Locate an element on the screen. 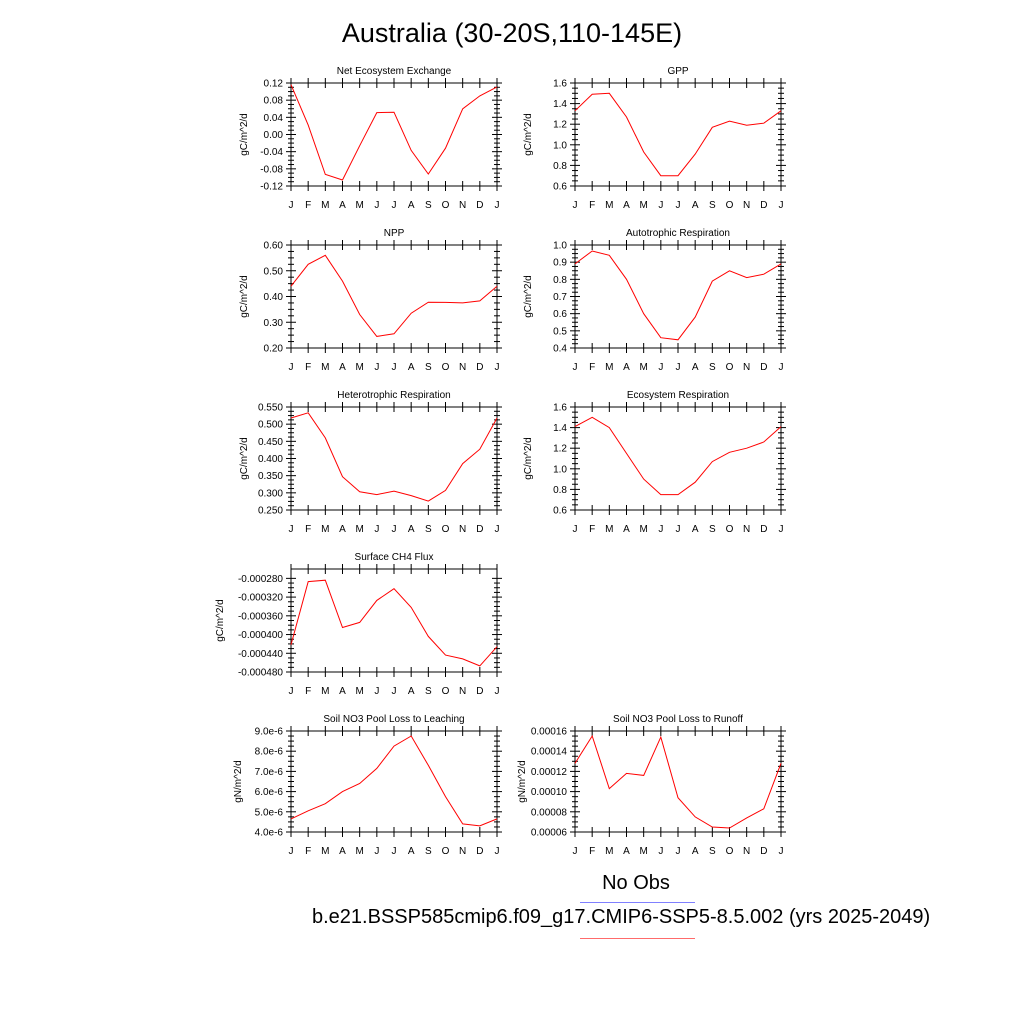  y-tick-label: 9.0e-6 is located at coordinates (269, 732).